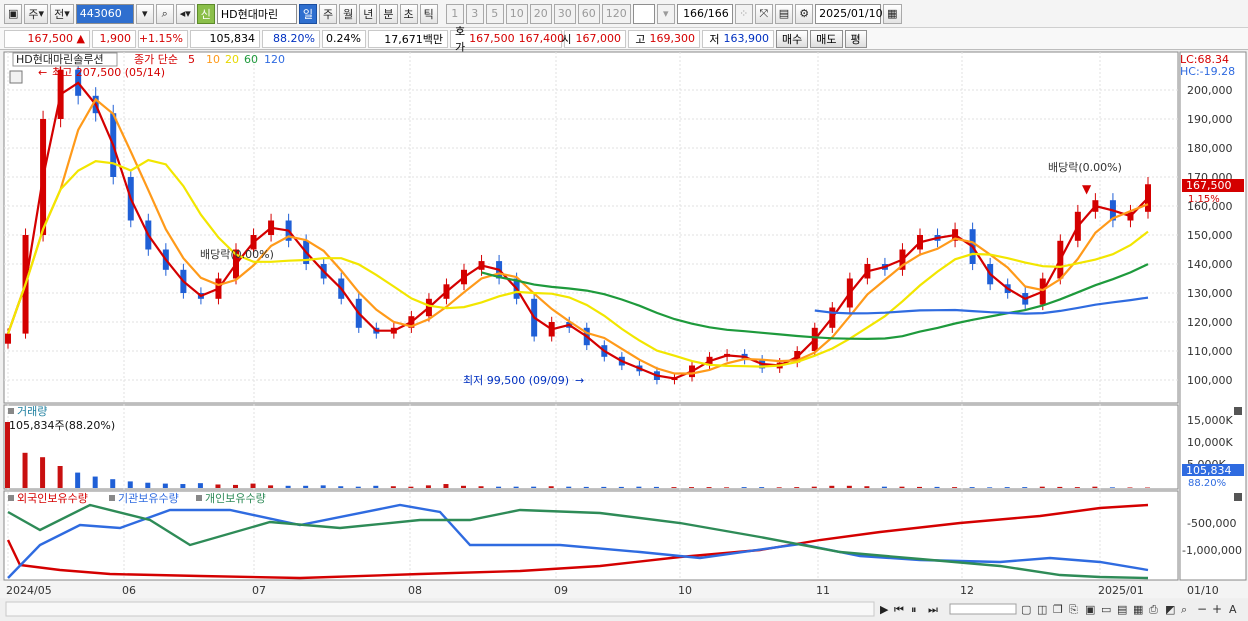  What do you see at coordinates (892, 13) in the screenshot?
I see `calendar-icon: ▦` at bounding box center [892, 13].